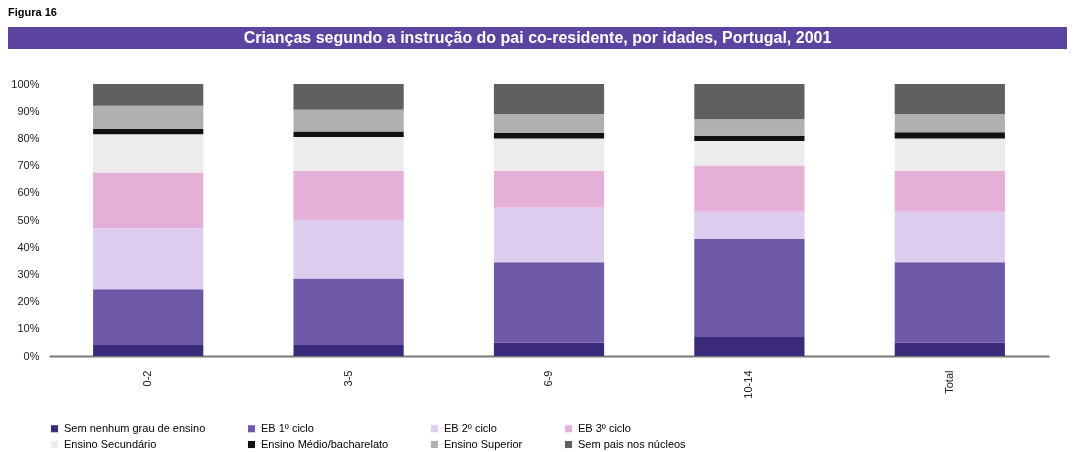  I want to click on legend-label: Sem pais nos núcleos, so click(632, 443).